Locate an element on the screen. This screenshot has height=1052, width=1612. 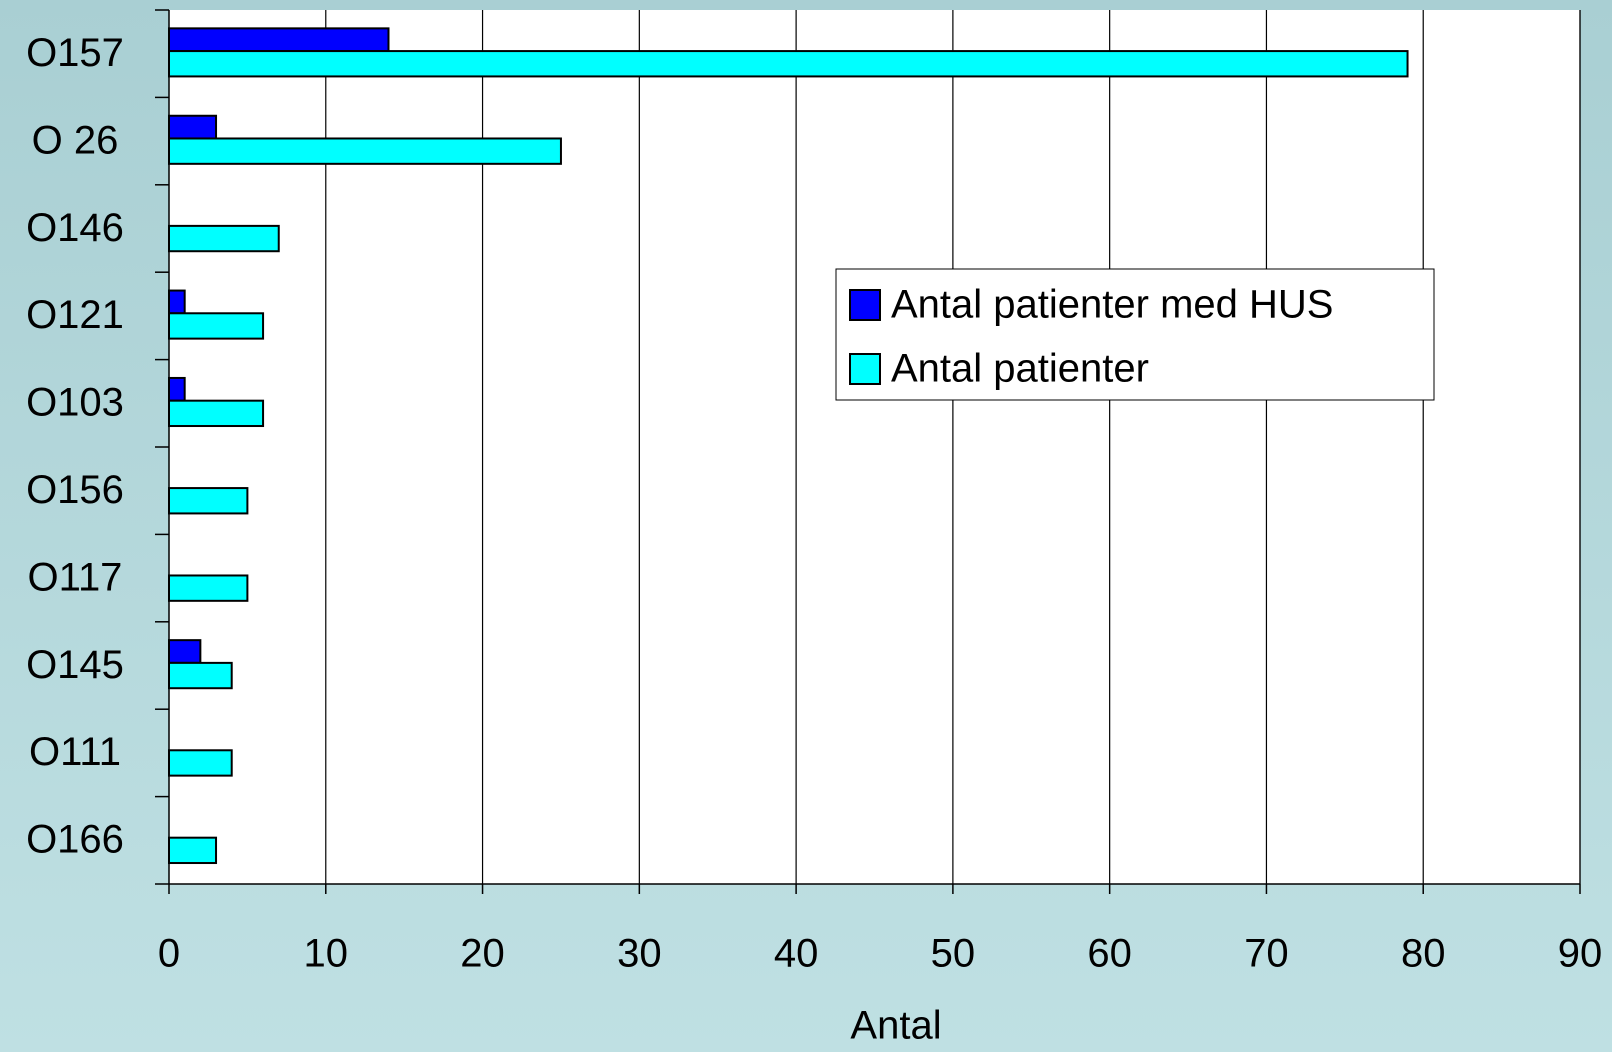
legend-label: Antal patienter med HUS is located at coordinates (1112, 305).